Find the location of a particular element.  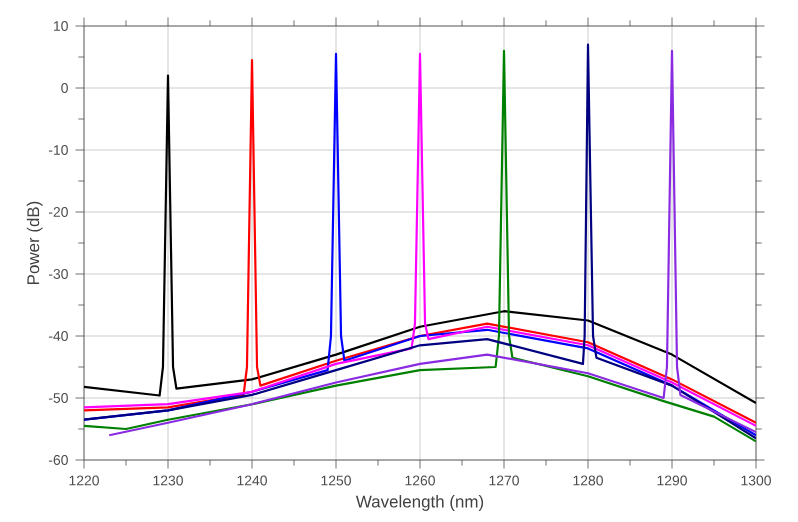

y-axis-title: Power (dB) is located at coordinates (34, 242).